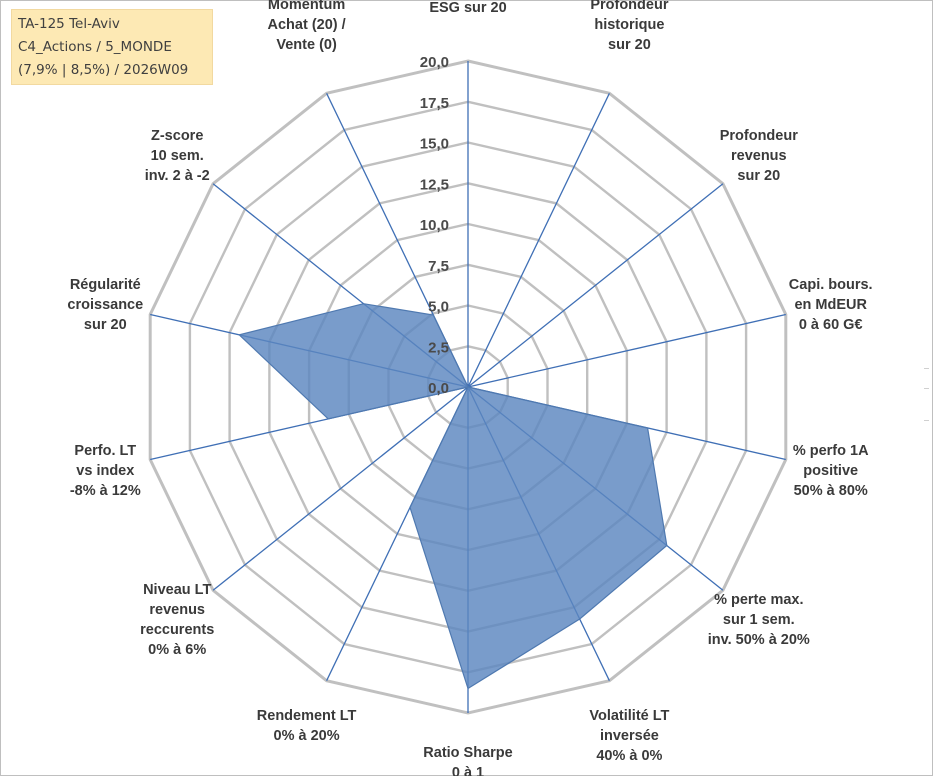 This screenshot has height=776, width=933. I want to click on axis-label-line: Régularité, so click(105, 285).